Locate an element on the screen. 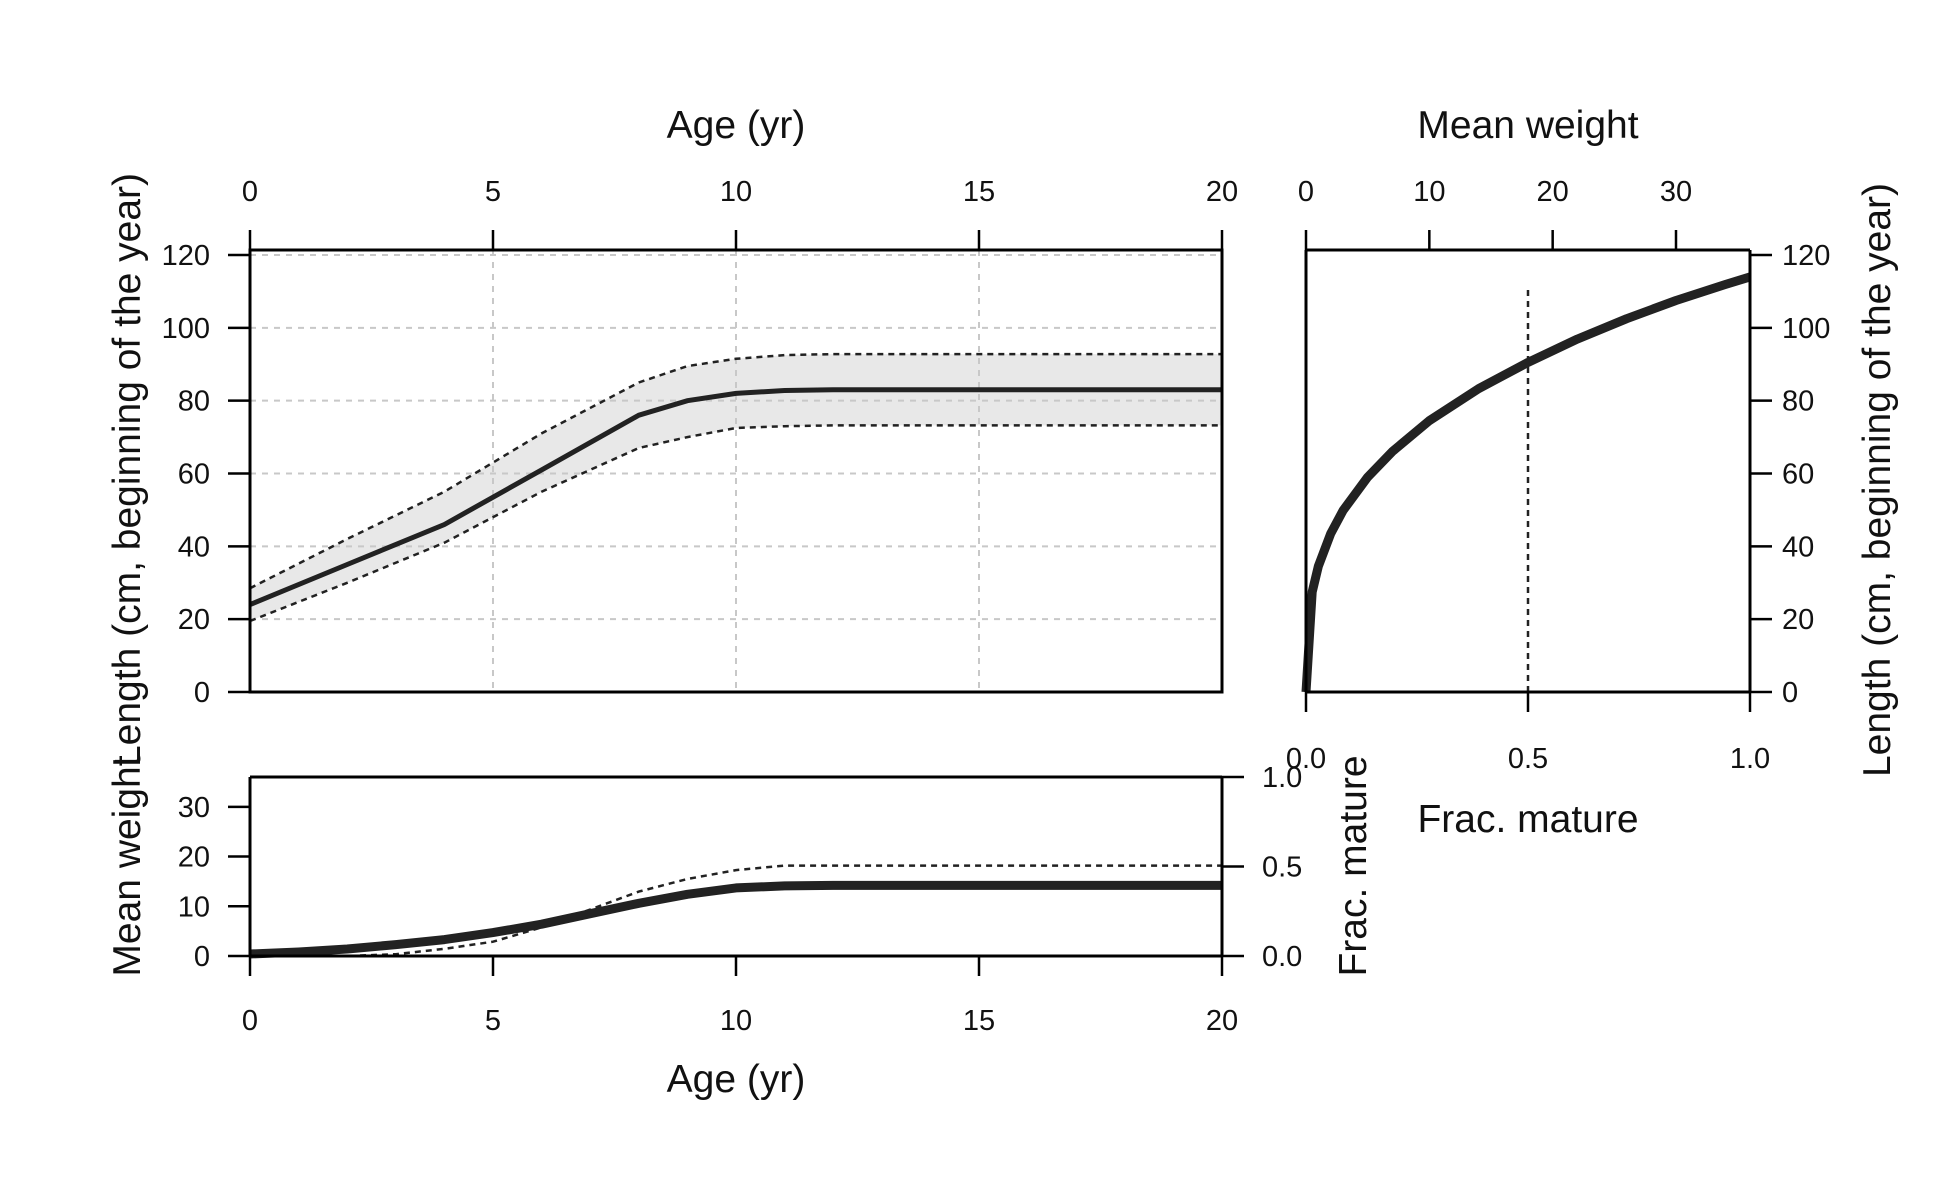 This screenshot has height=1200, width=1950. y-left-tick-label: 10 is located at coordinates (194, 907).